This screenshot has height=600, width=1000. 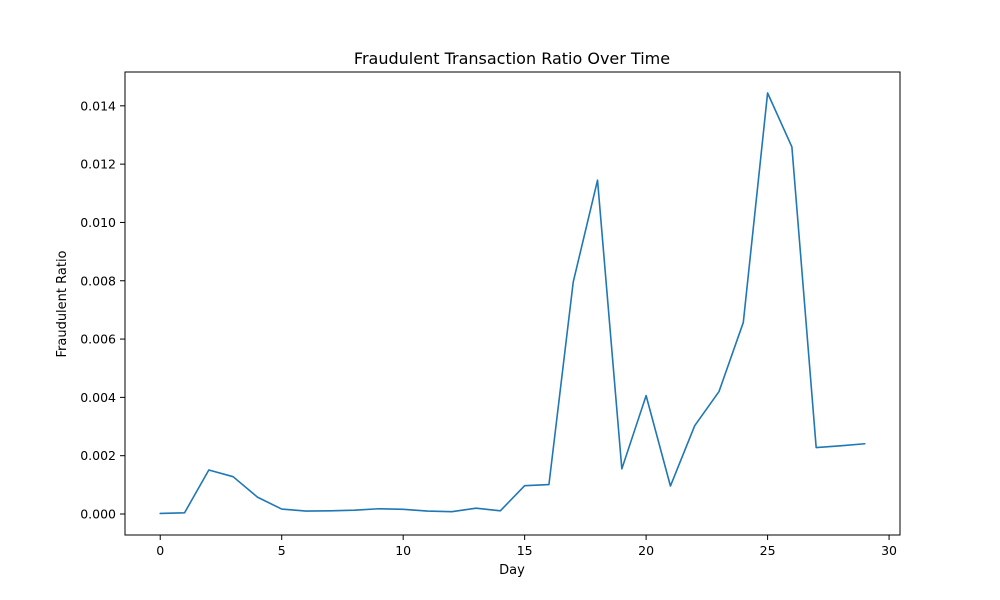 I want to click on x-tick-label: 20, so click(x=646, y=550).